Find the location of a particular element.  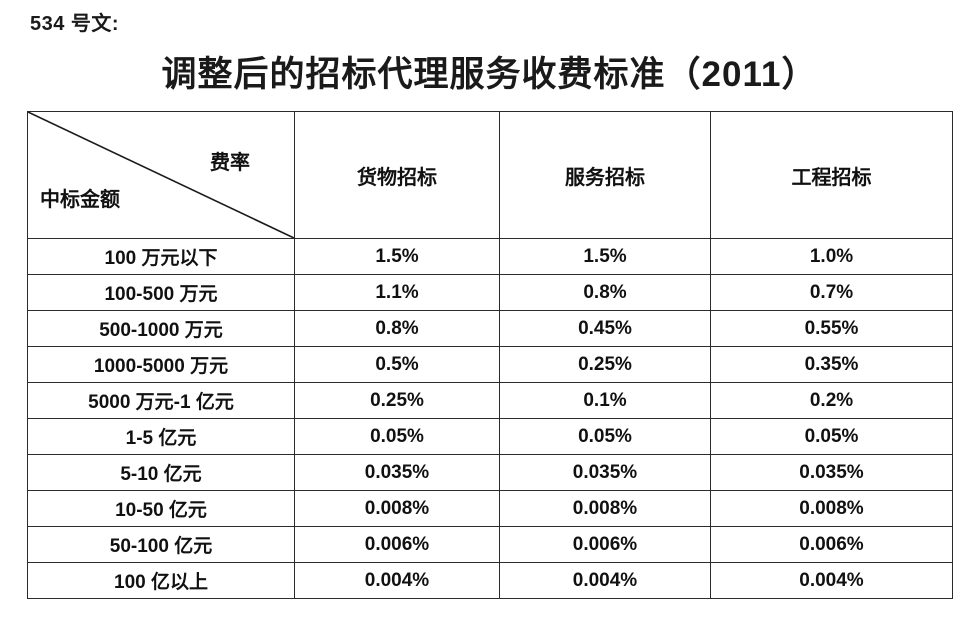

fee-value: 0.45% is located at coordinates (605, 328).